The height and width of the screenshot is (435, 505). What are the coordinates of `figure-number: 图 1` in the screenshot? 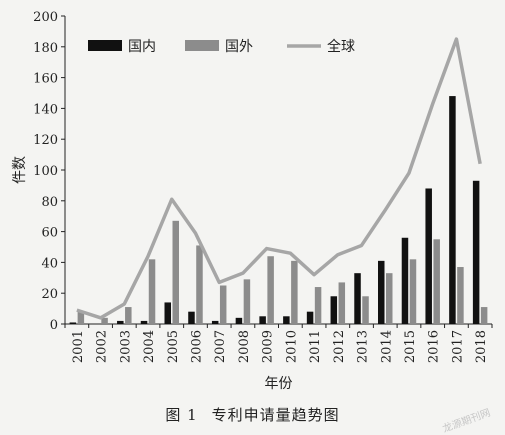 It's located at (181, 415).